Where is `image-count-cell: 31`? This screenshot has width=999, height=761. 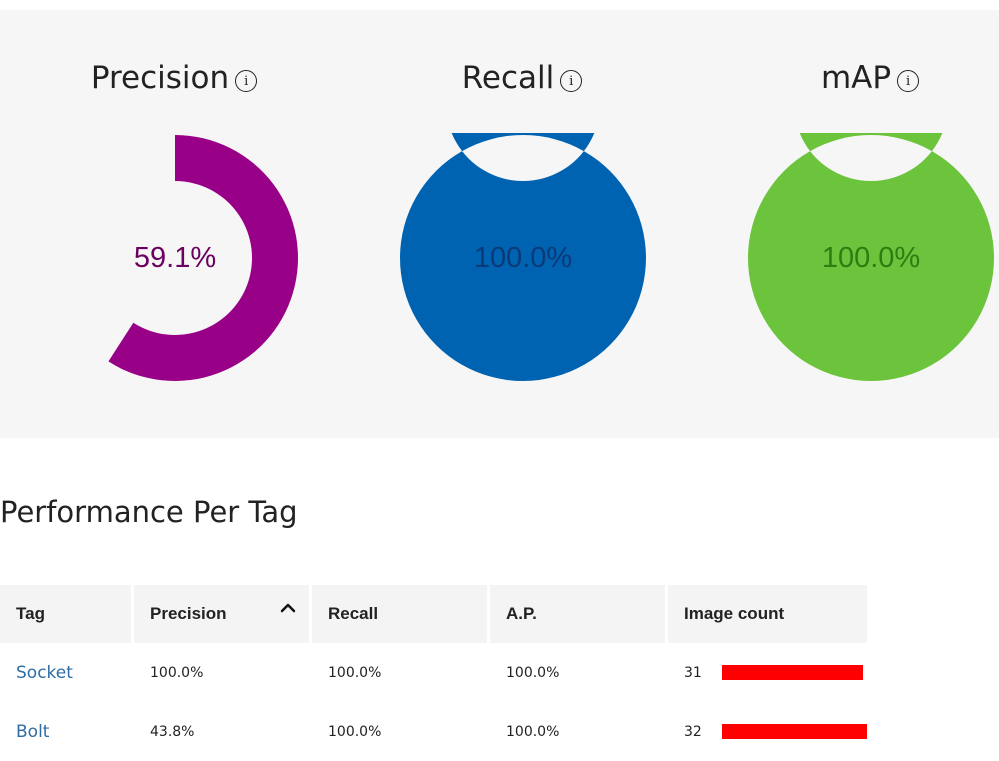 image-count-cell: 31 is located at coordinates (767, 673).